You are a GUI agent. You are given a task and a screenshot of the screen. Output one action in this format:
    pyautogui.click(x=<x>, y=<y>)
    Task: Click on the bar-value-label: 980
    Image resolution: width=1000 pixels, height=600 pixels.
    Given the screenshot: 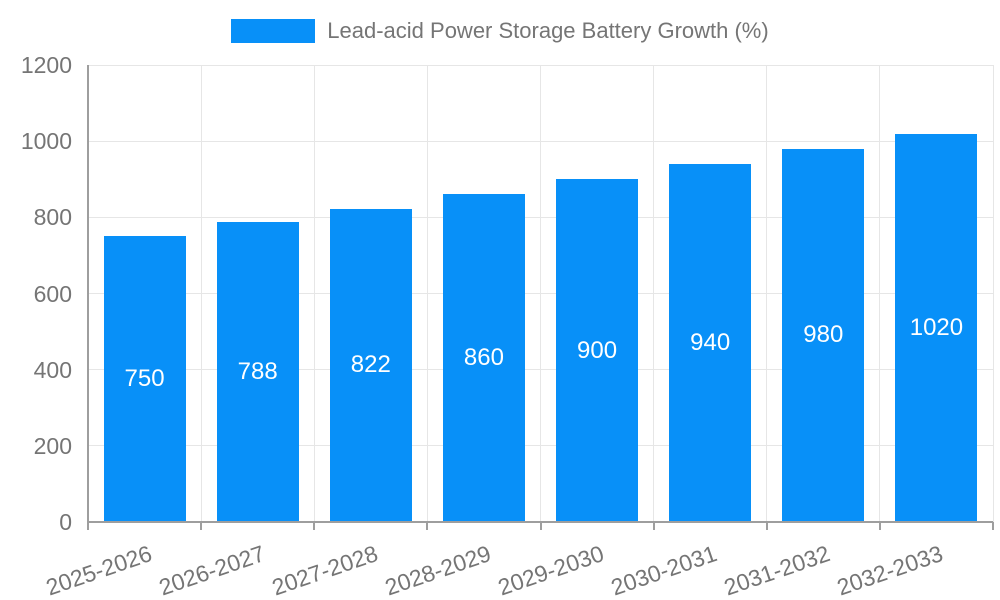 What is the action you would take?
    pyautogui.click(x=823, y=335)
    